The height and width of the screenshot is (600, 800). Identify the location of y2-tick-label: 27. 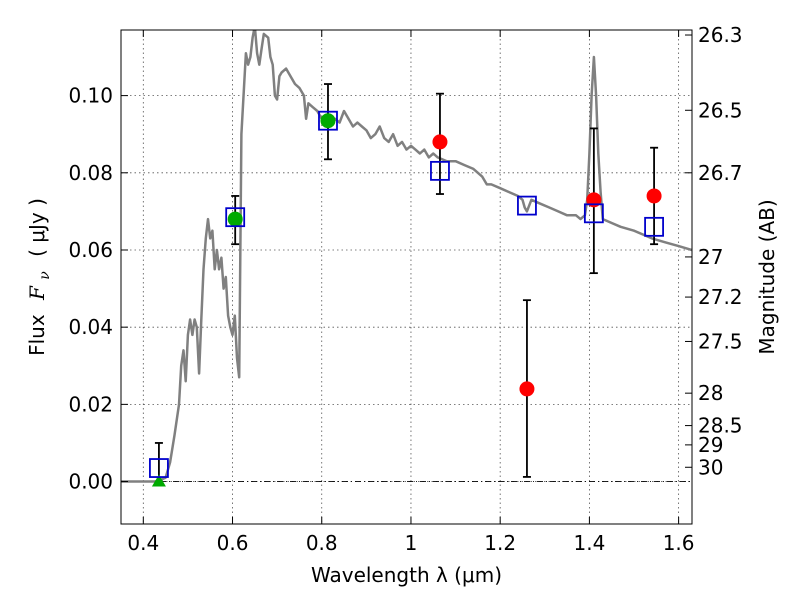
(710, 257).